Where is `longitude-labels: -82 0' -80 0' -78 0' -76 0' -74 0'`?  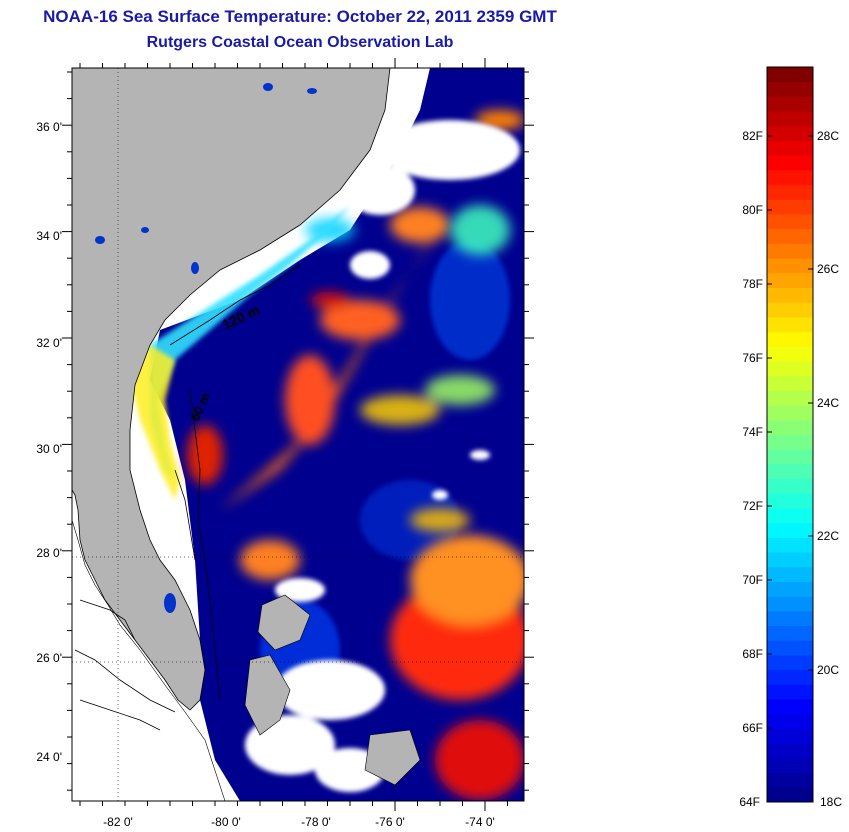
longitude-labels: -82 0' -80 0' -78 0' -76 0' -74 0' is located at coordinates (299, 822).